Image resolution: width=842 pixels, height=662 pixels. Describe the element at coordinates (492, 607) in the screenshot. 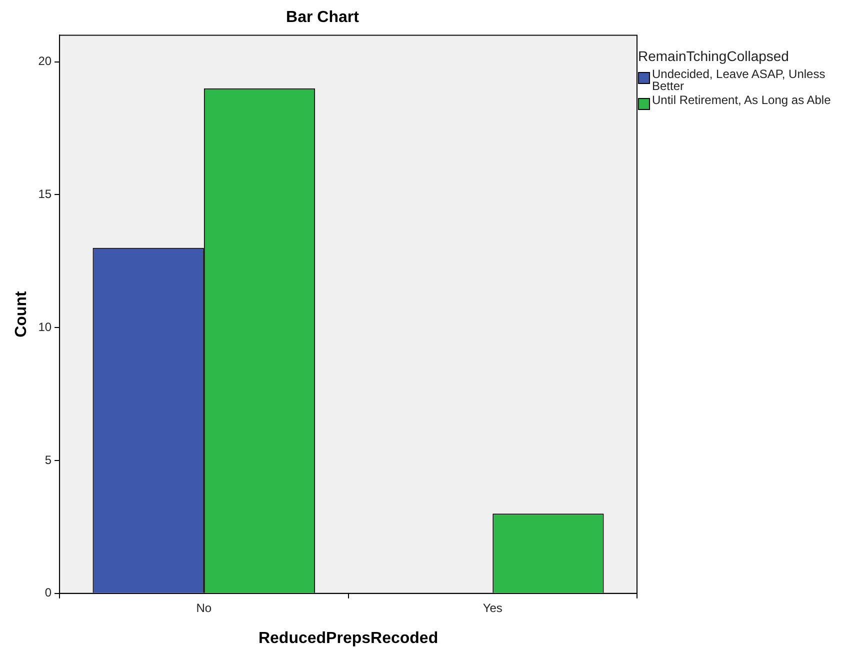

I see `x-tick-label: Yes` at that location.